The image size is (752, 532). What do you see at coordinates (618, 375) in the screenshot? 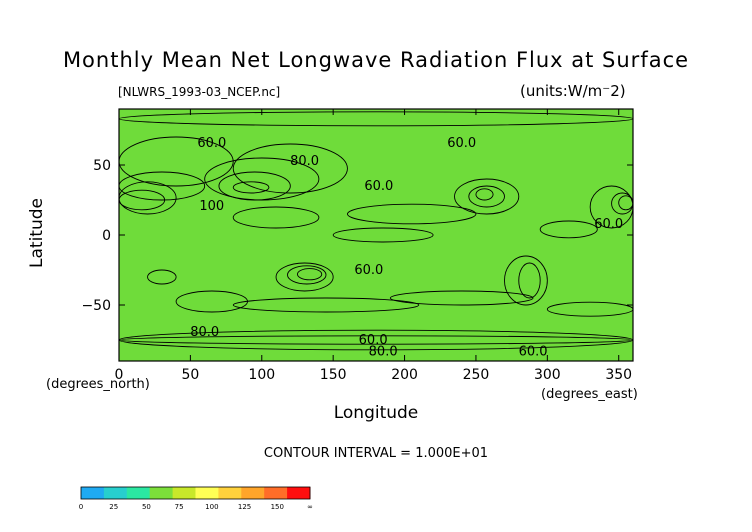
I see `x-tick-label: 350` at bounding box center [618, 375].